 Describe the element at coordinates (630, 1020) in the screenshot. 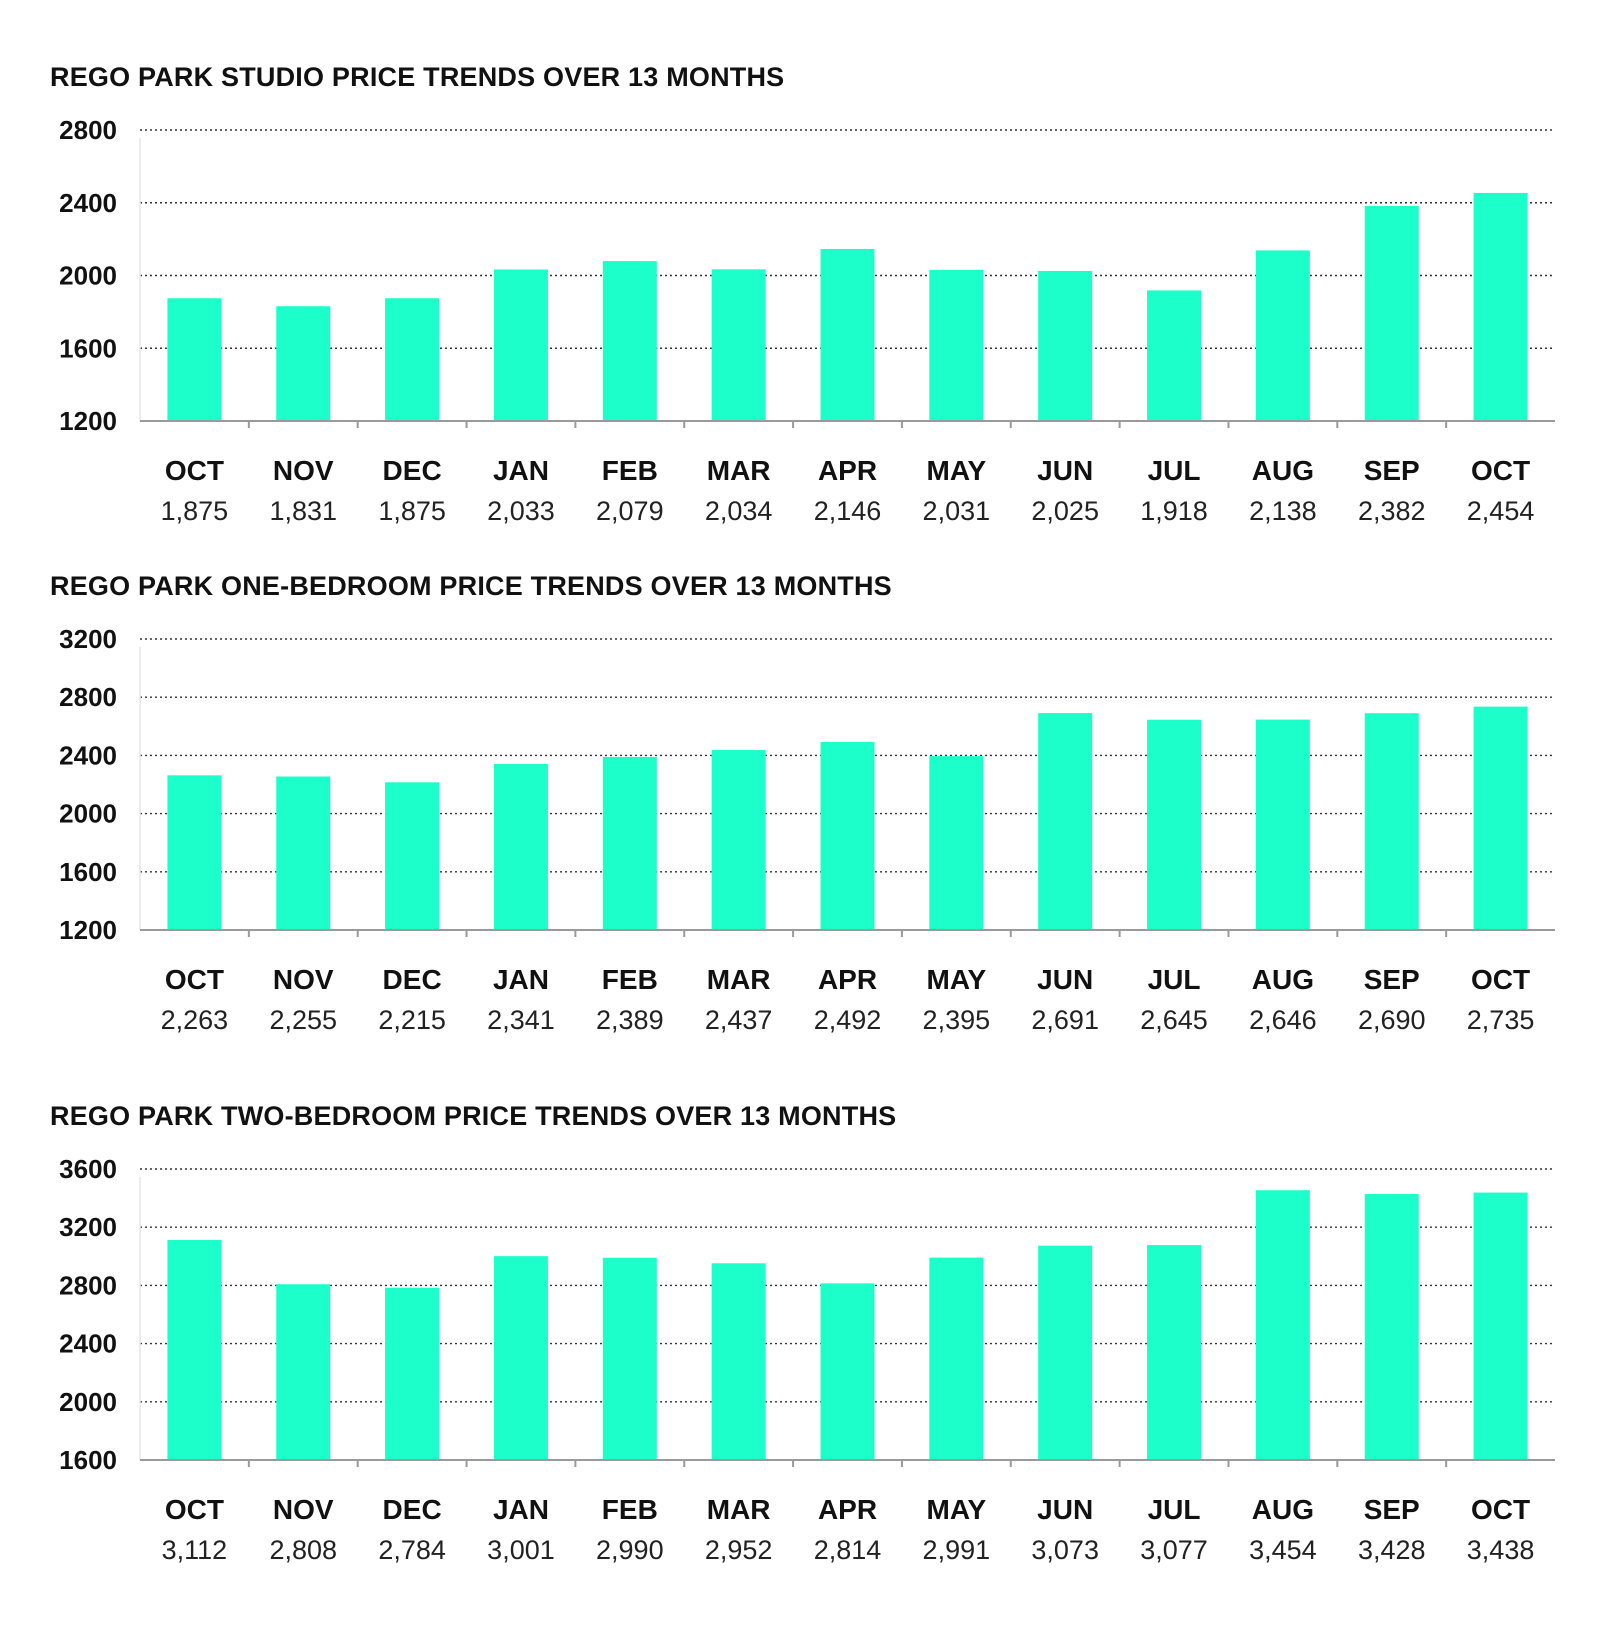

I see `value-label: 2,389` at that location.